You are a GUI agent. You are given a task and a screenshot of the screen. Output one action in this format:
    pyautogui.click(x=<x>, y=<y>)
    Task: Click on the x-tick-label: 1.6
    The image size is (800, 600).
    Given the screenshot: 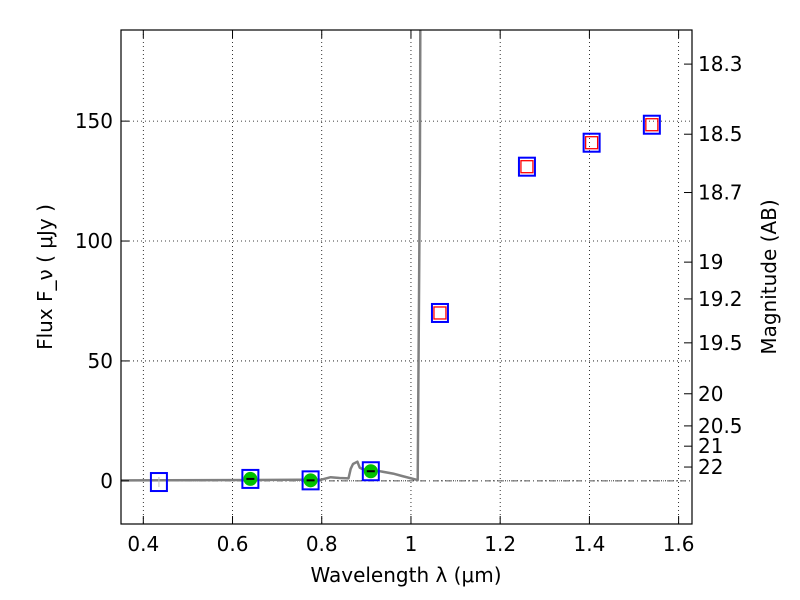 What is the action you would take?
    pyautogui.click(x=679, y=544)
    